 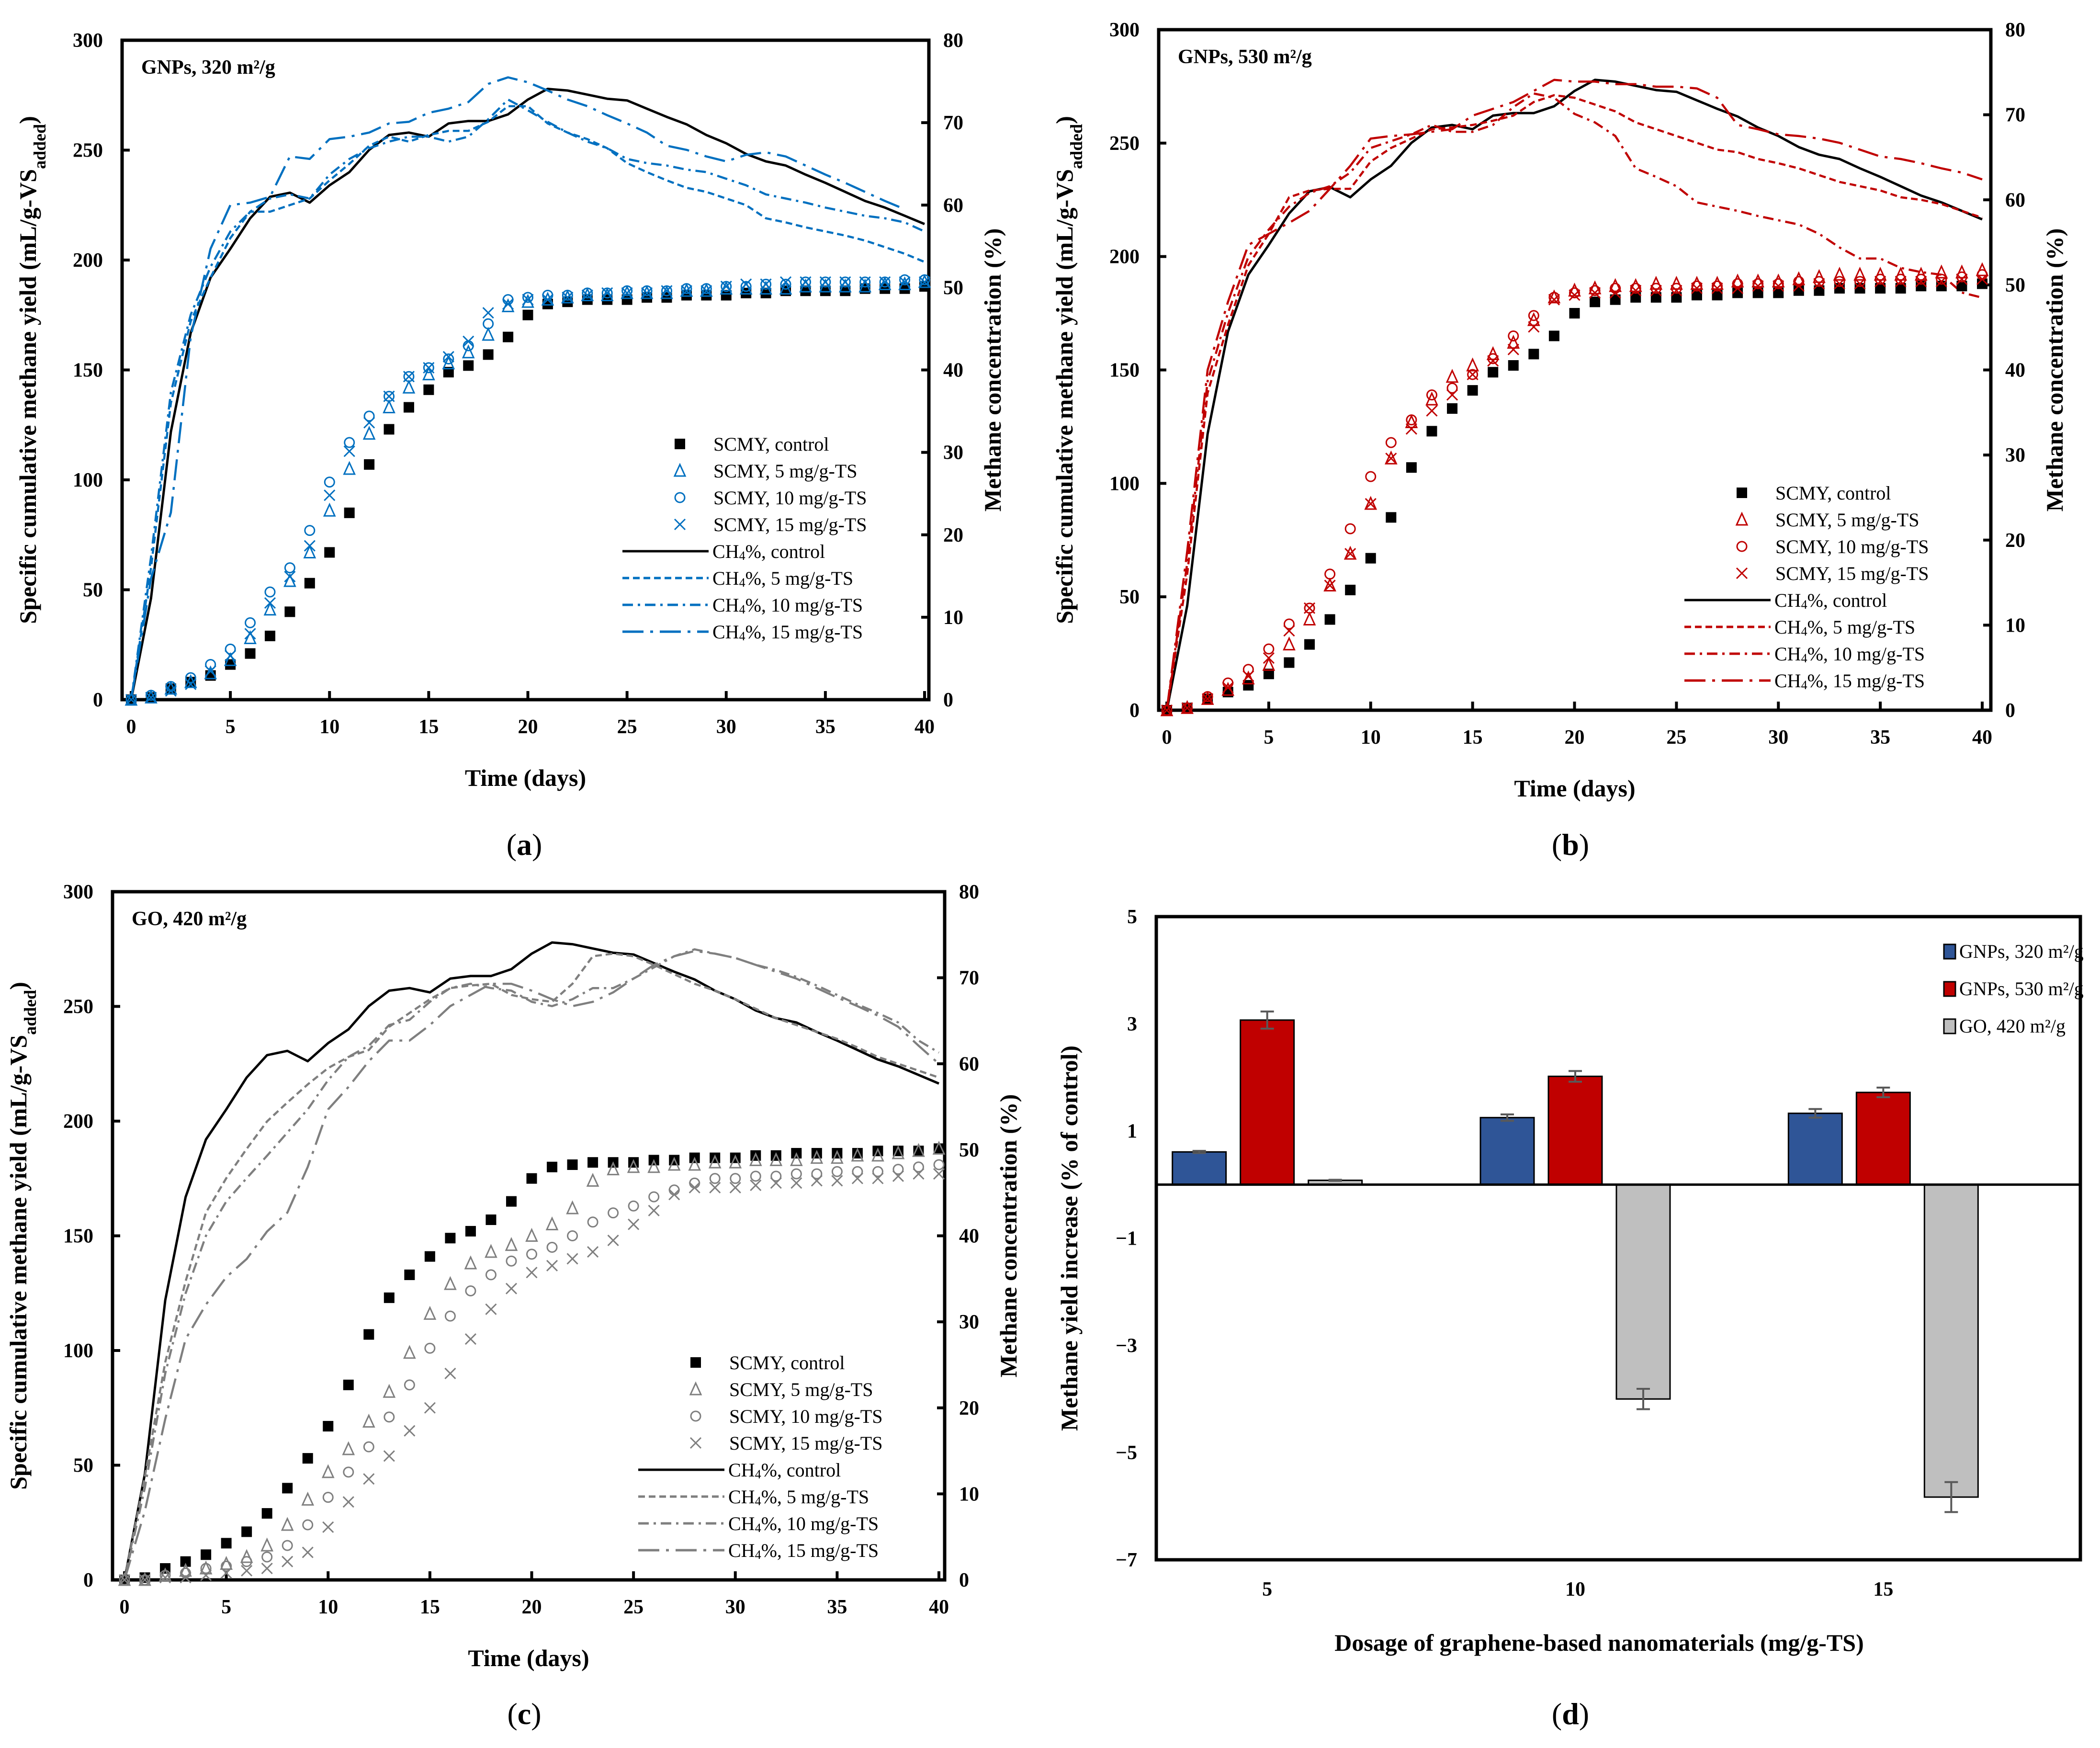 What do you see at coordinates (1950, 951) in the screenshot?
I see `legend-swatch` at bounding box center [1950, 951].